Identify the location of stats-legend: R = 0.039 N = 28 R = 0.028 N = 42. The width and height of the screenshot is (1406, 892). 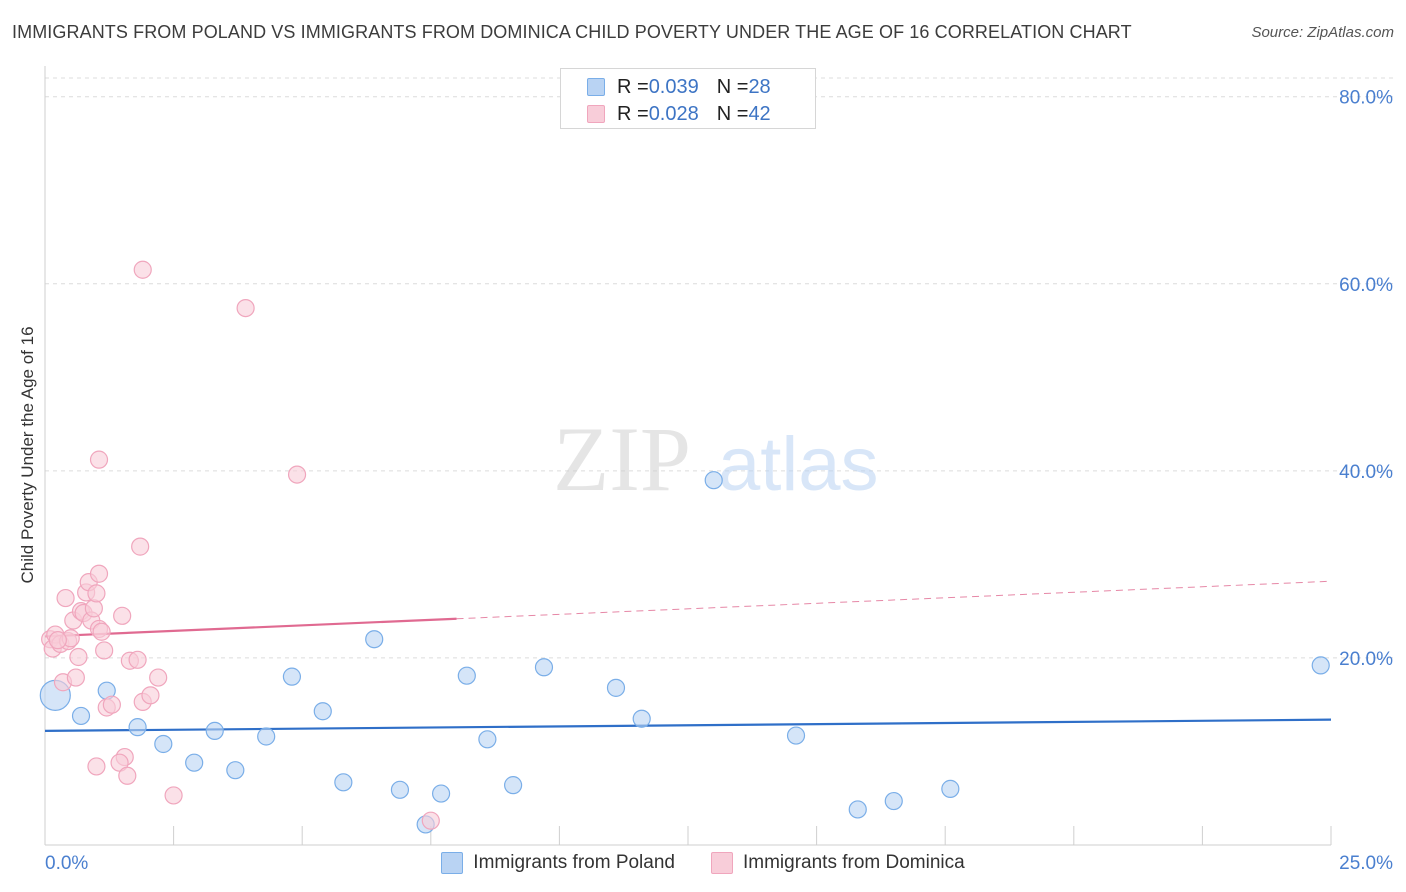
(688, 98).